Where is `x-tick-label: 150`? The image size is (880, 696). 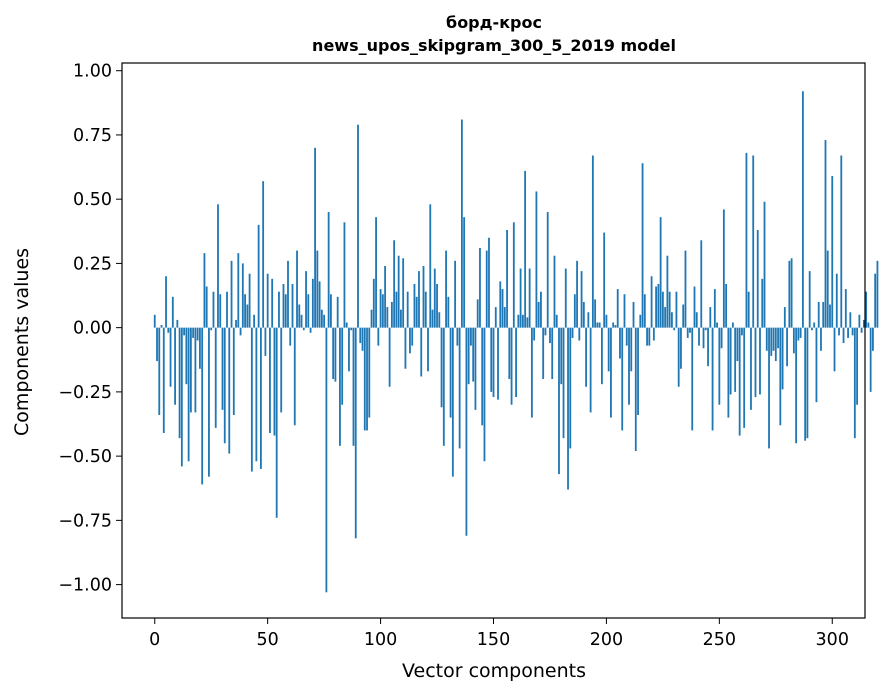 x-tick-label: 150 is located at coordinates (493, 640).